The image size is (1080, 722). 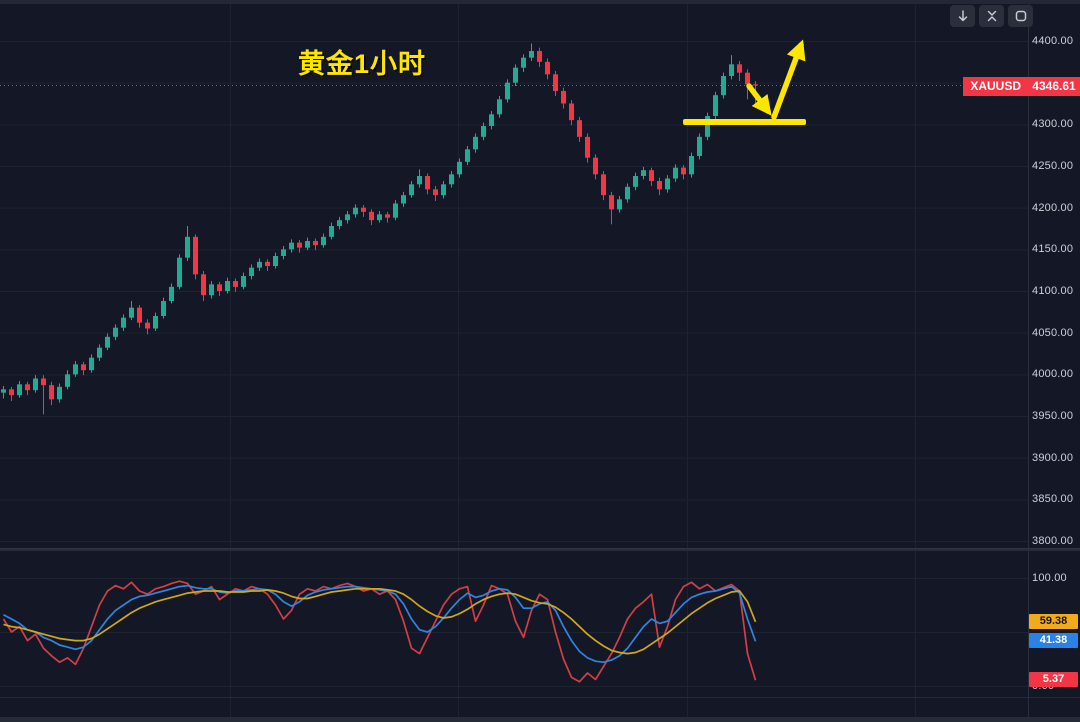 I want to click on price-axis-border, so click(x=1028, y=360).